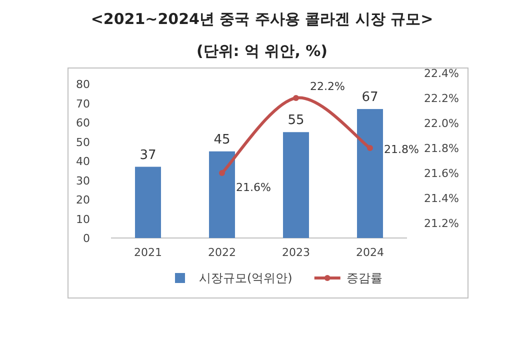 This screenshot has height=345, width=523. What do you see at coordinates (262, 19) in the screenshot?
I see `chart-title: <2021~2024년 중국 주사용 콜라겐 시장 규모>` at bounding box center [262, 19].